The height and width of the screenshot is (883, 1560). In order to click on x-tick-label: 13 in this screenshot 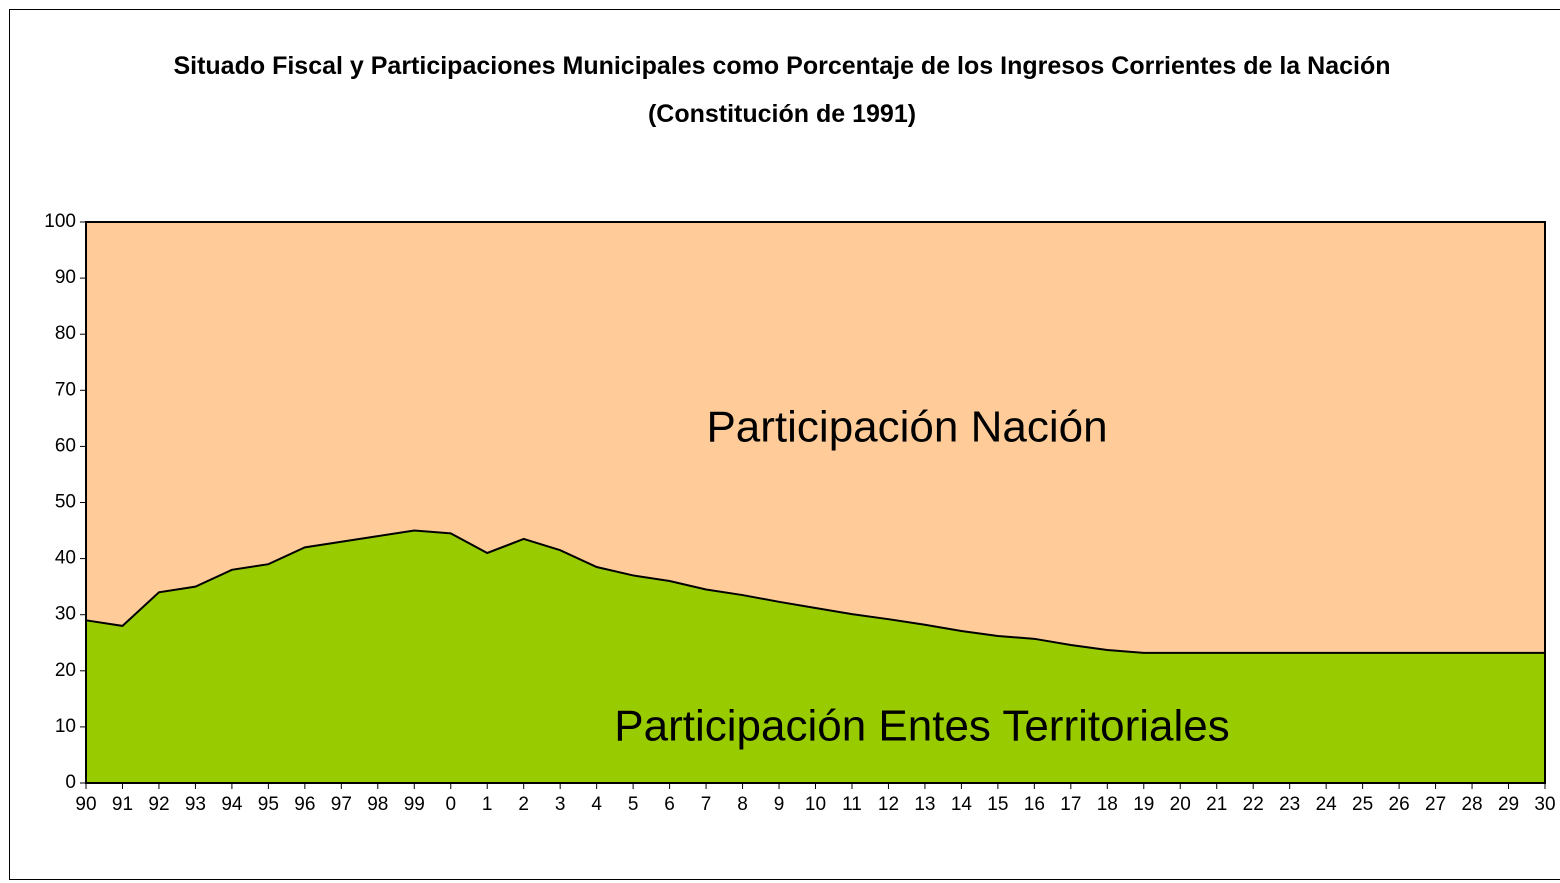, I will do `click(924, 804)`.